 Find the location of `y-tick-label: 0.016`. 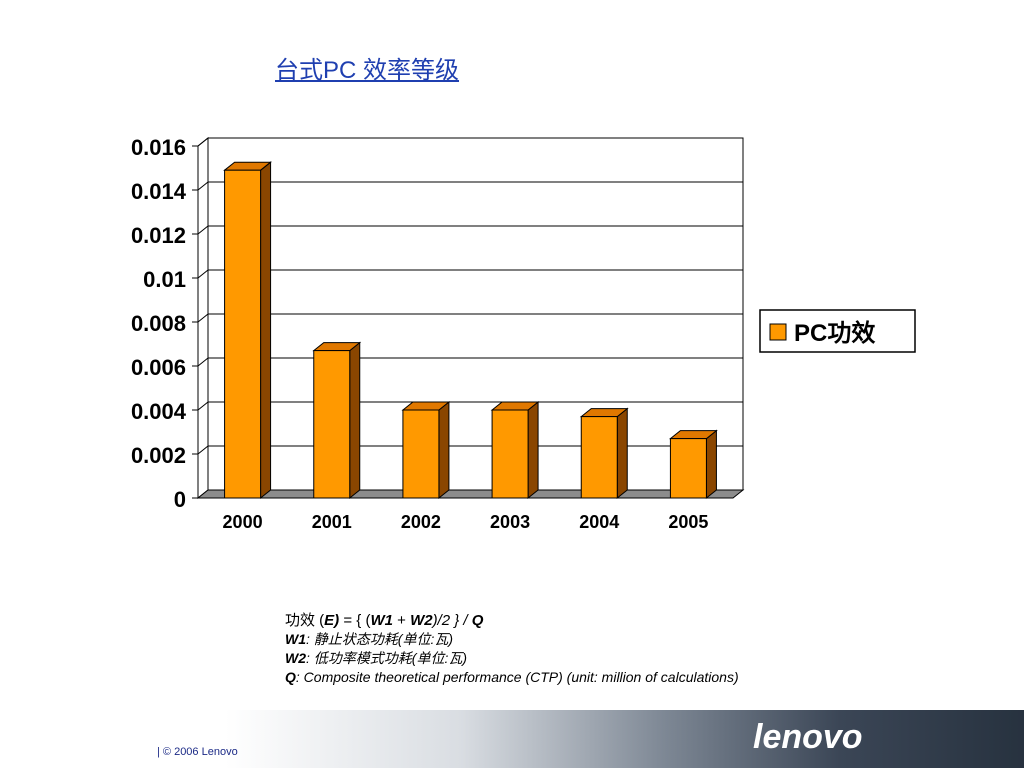

y-tick-label: 0.016 is located at coordinates (158, 147).